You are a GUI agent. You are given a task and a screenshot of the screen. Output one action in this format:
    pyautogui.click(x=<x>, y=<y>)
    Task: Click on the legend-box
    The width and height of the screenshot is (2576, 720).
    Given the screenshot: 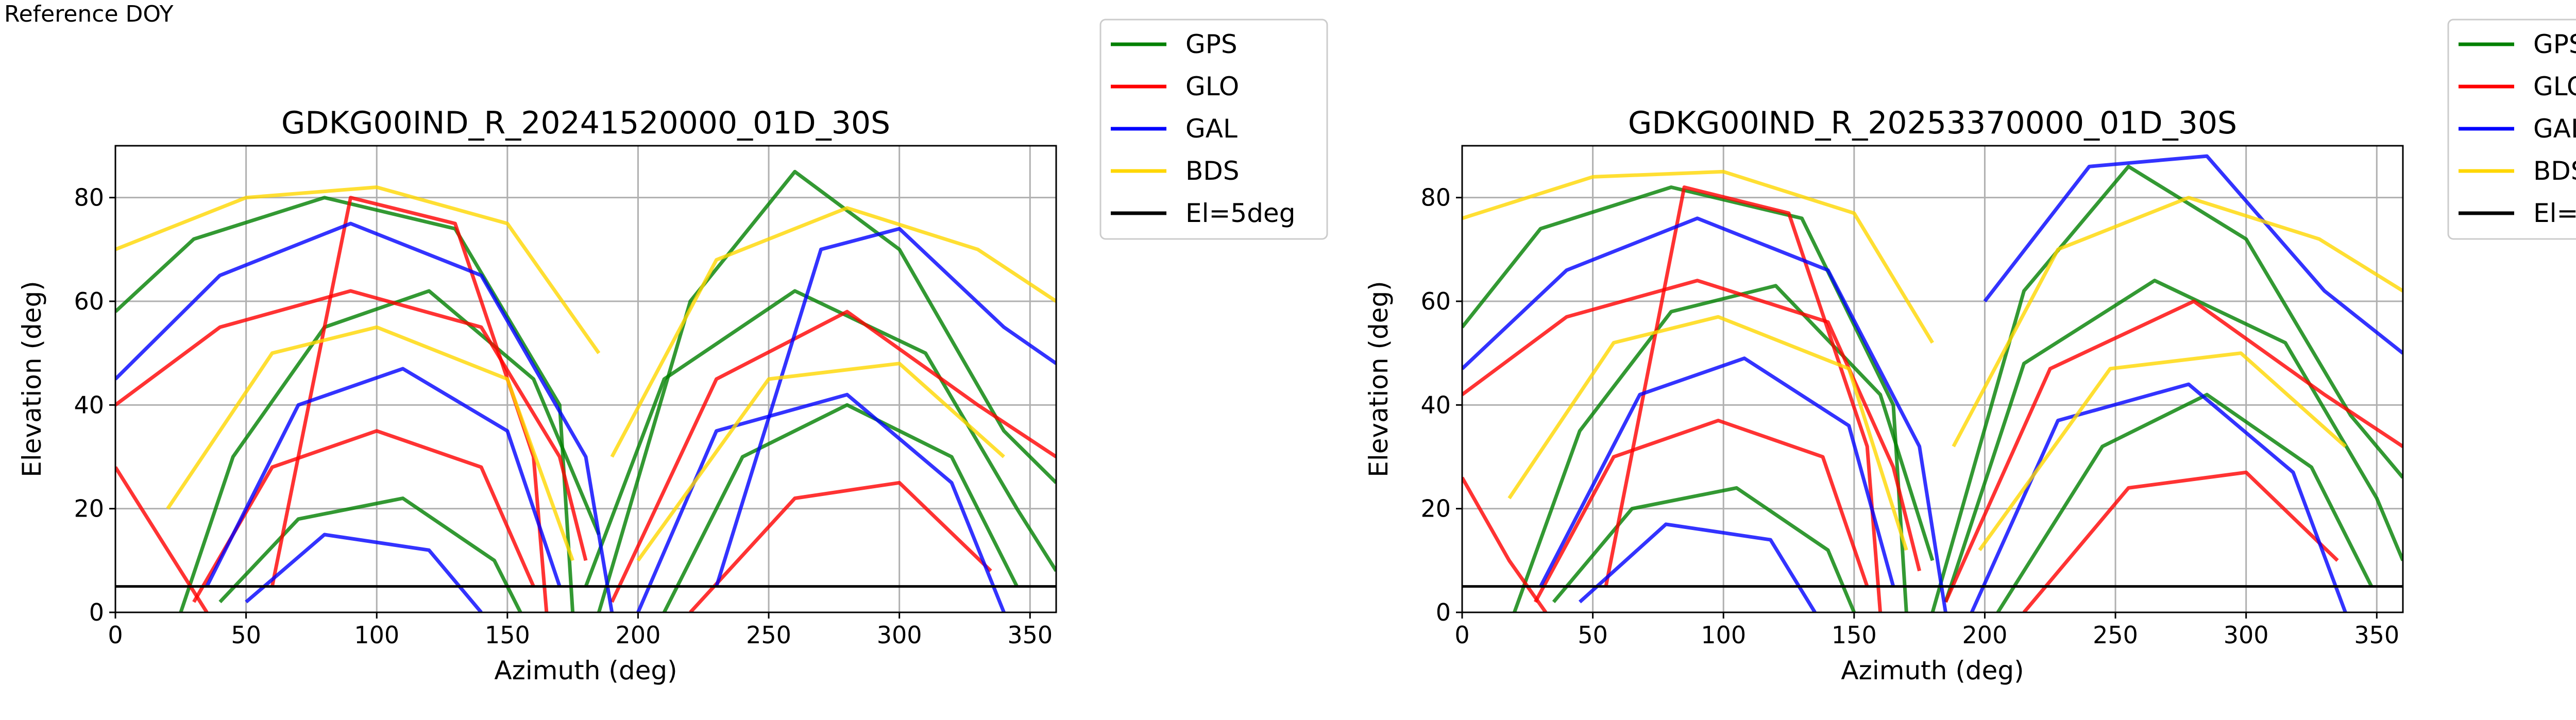 What is the action you would take?
    pyautogui.click(x=1214, y=129)
    